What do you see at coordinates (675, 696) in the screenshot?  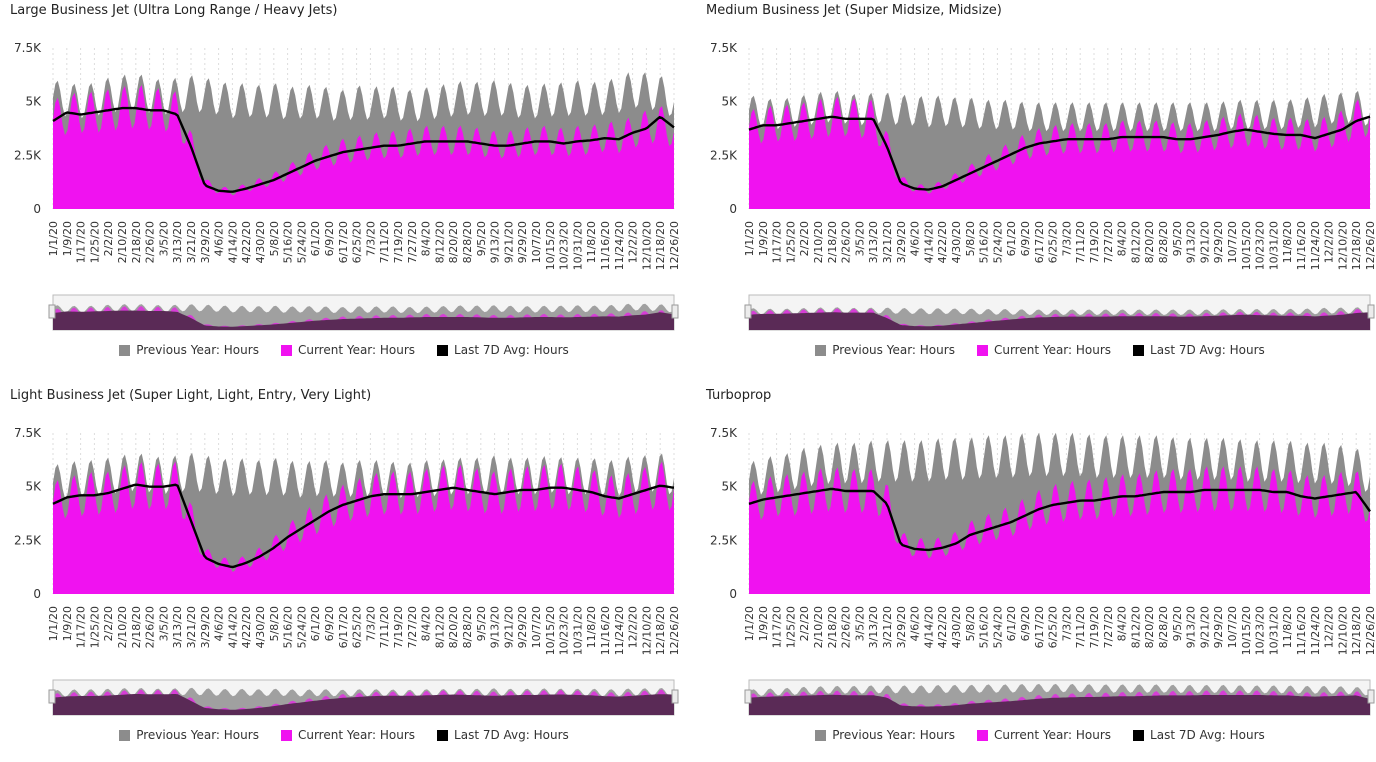 I see `navigator-handle-right` at bounding box center [675, 696].